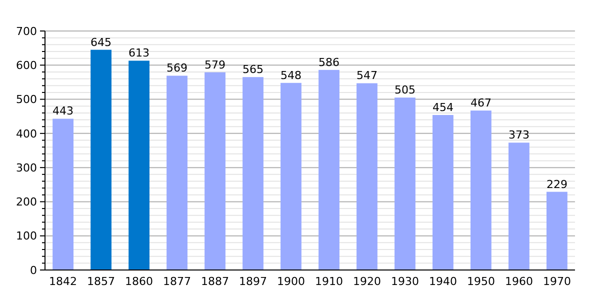  Describe the element at coordinates (253, 281) in the screenshot. I see `x-tick-label: 1897` at that location.